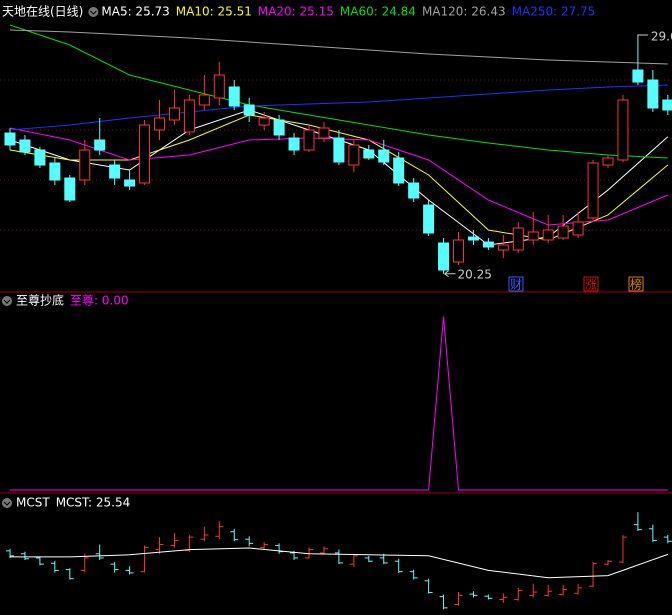 The image size is (672, 615). Describe the element at coordinates (378, 12) in the screenshot. I see `legend-entry: MA60: 24.84` at that location.